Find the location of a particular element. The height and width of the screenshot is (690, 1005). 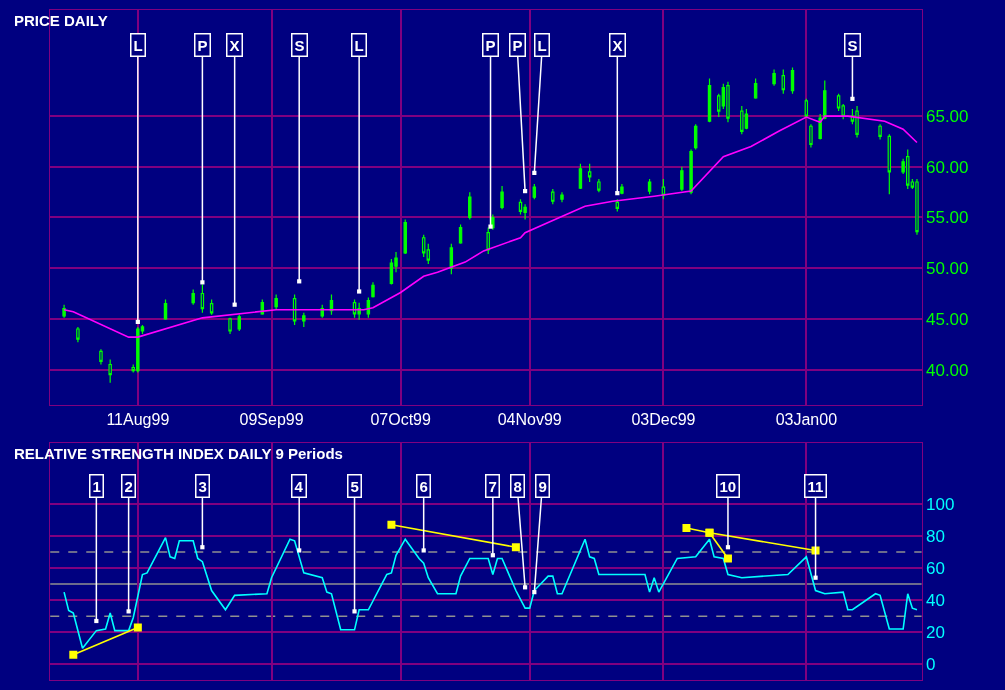

x-tick-label: 03Jan00 is located at coordinates (806, 420).